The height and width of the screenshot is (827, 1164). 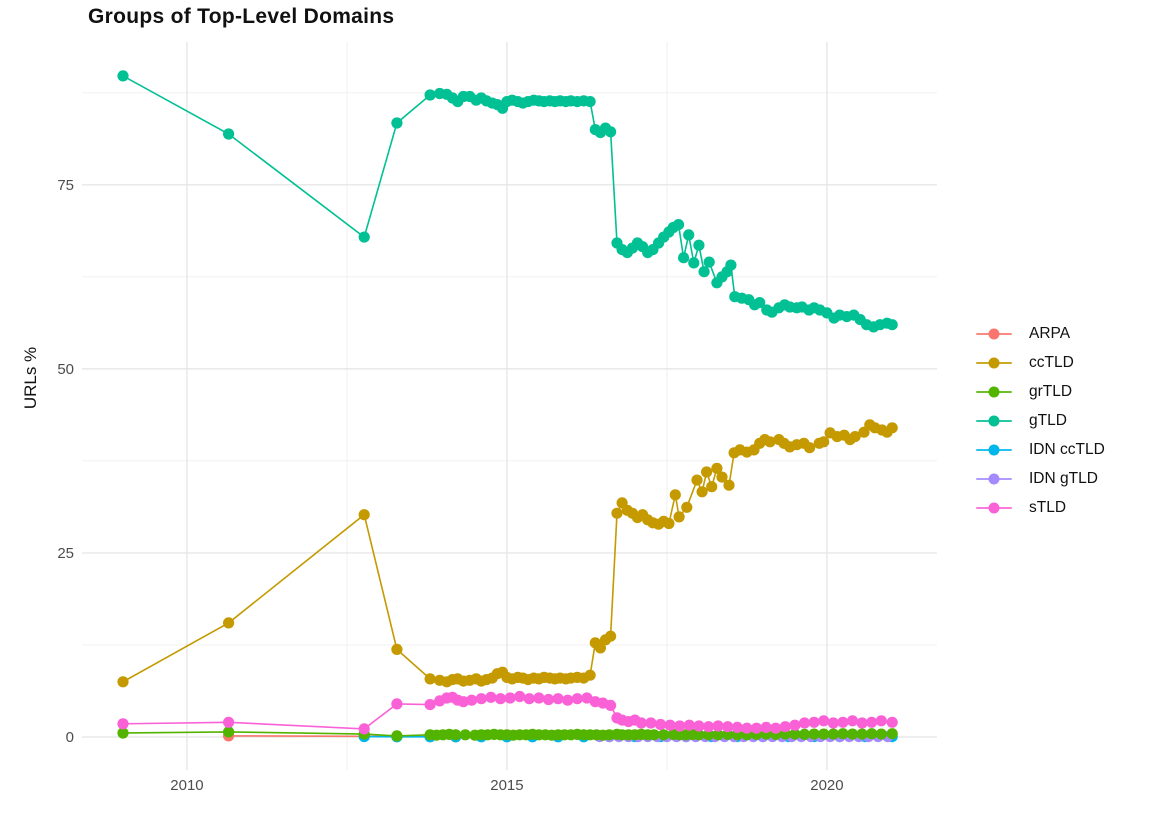 I want to click on legend-label: ARPA, so click(x=1050, y=333).